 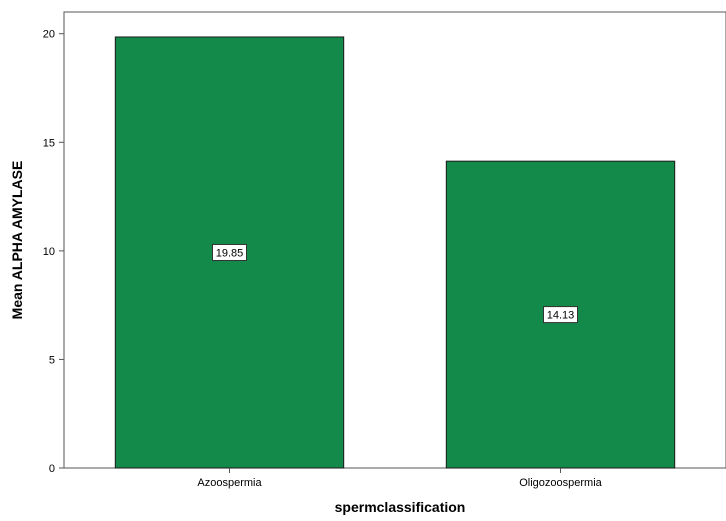 I want to click on y-tick-label: 10, so click(x=49, y=252).